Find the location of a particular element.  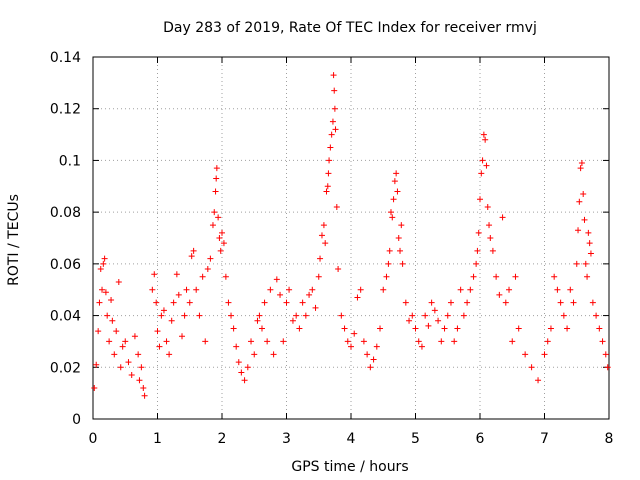

x-tick-label: 4 is located at coordinates (351, 439).